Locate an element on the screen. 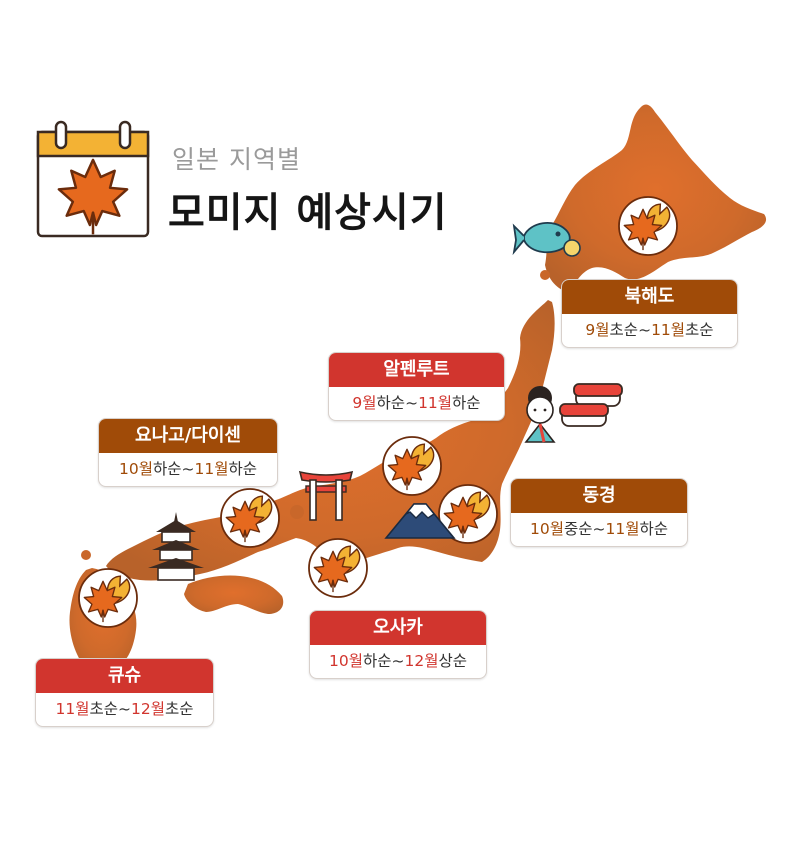  region-period: 10월하순~11월하순 is located at coordinates (188, 469).